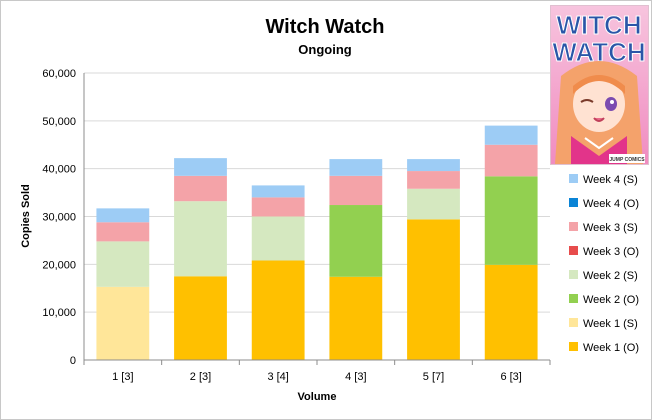 The image size is (652, 420). I want to click on y-tick-label: 0, so click(73, 361).